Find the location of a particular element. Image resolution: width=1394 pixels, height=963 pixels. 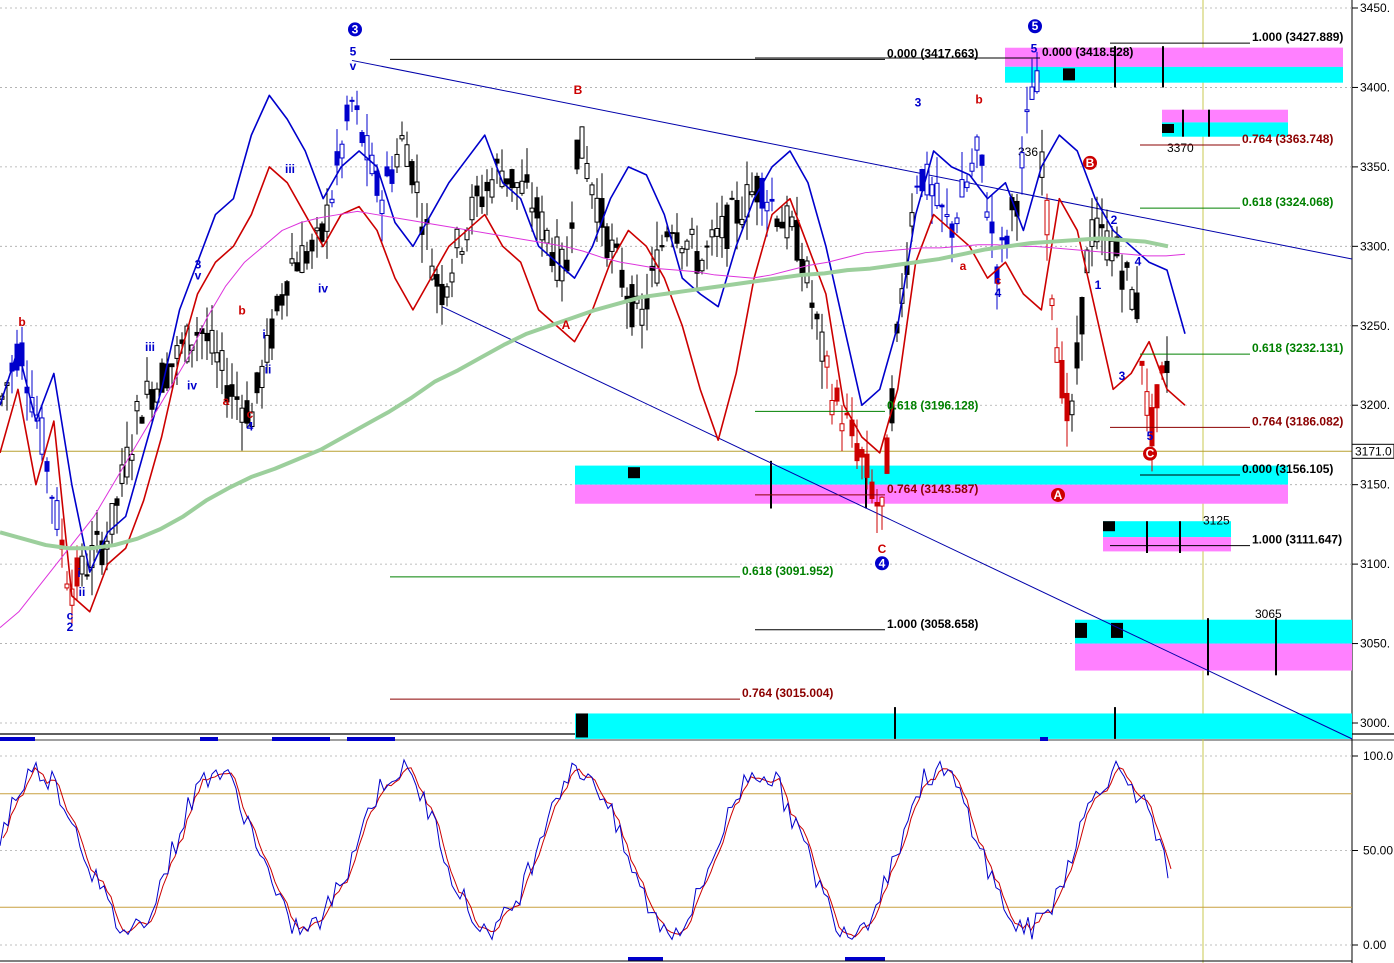

wave-label: C is located at coordinates (882, 549).